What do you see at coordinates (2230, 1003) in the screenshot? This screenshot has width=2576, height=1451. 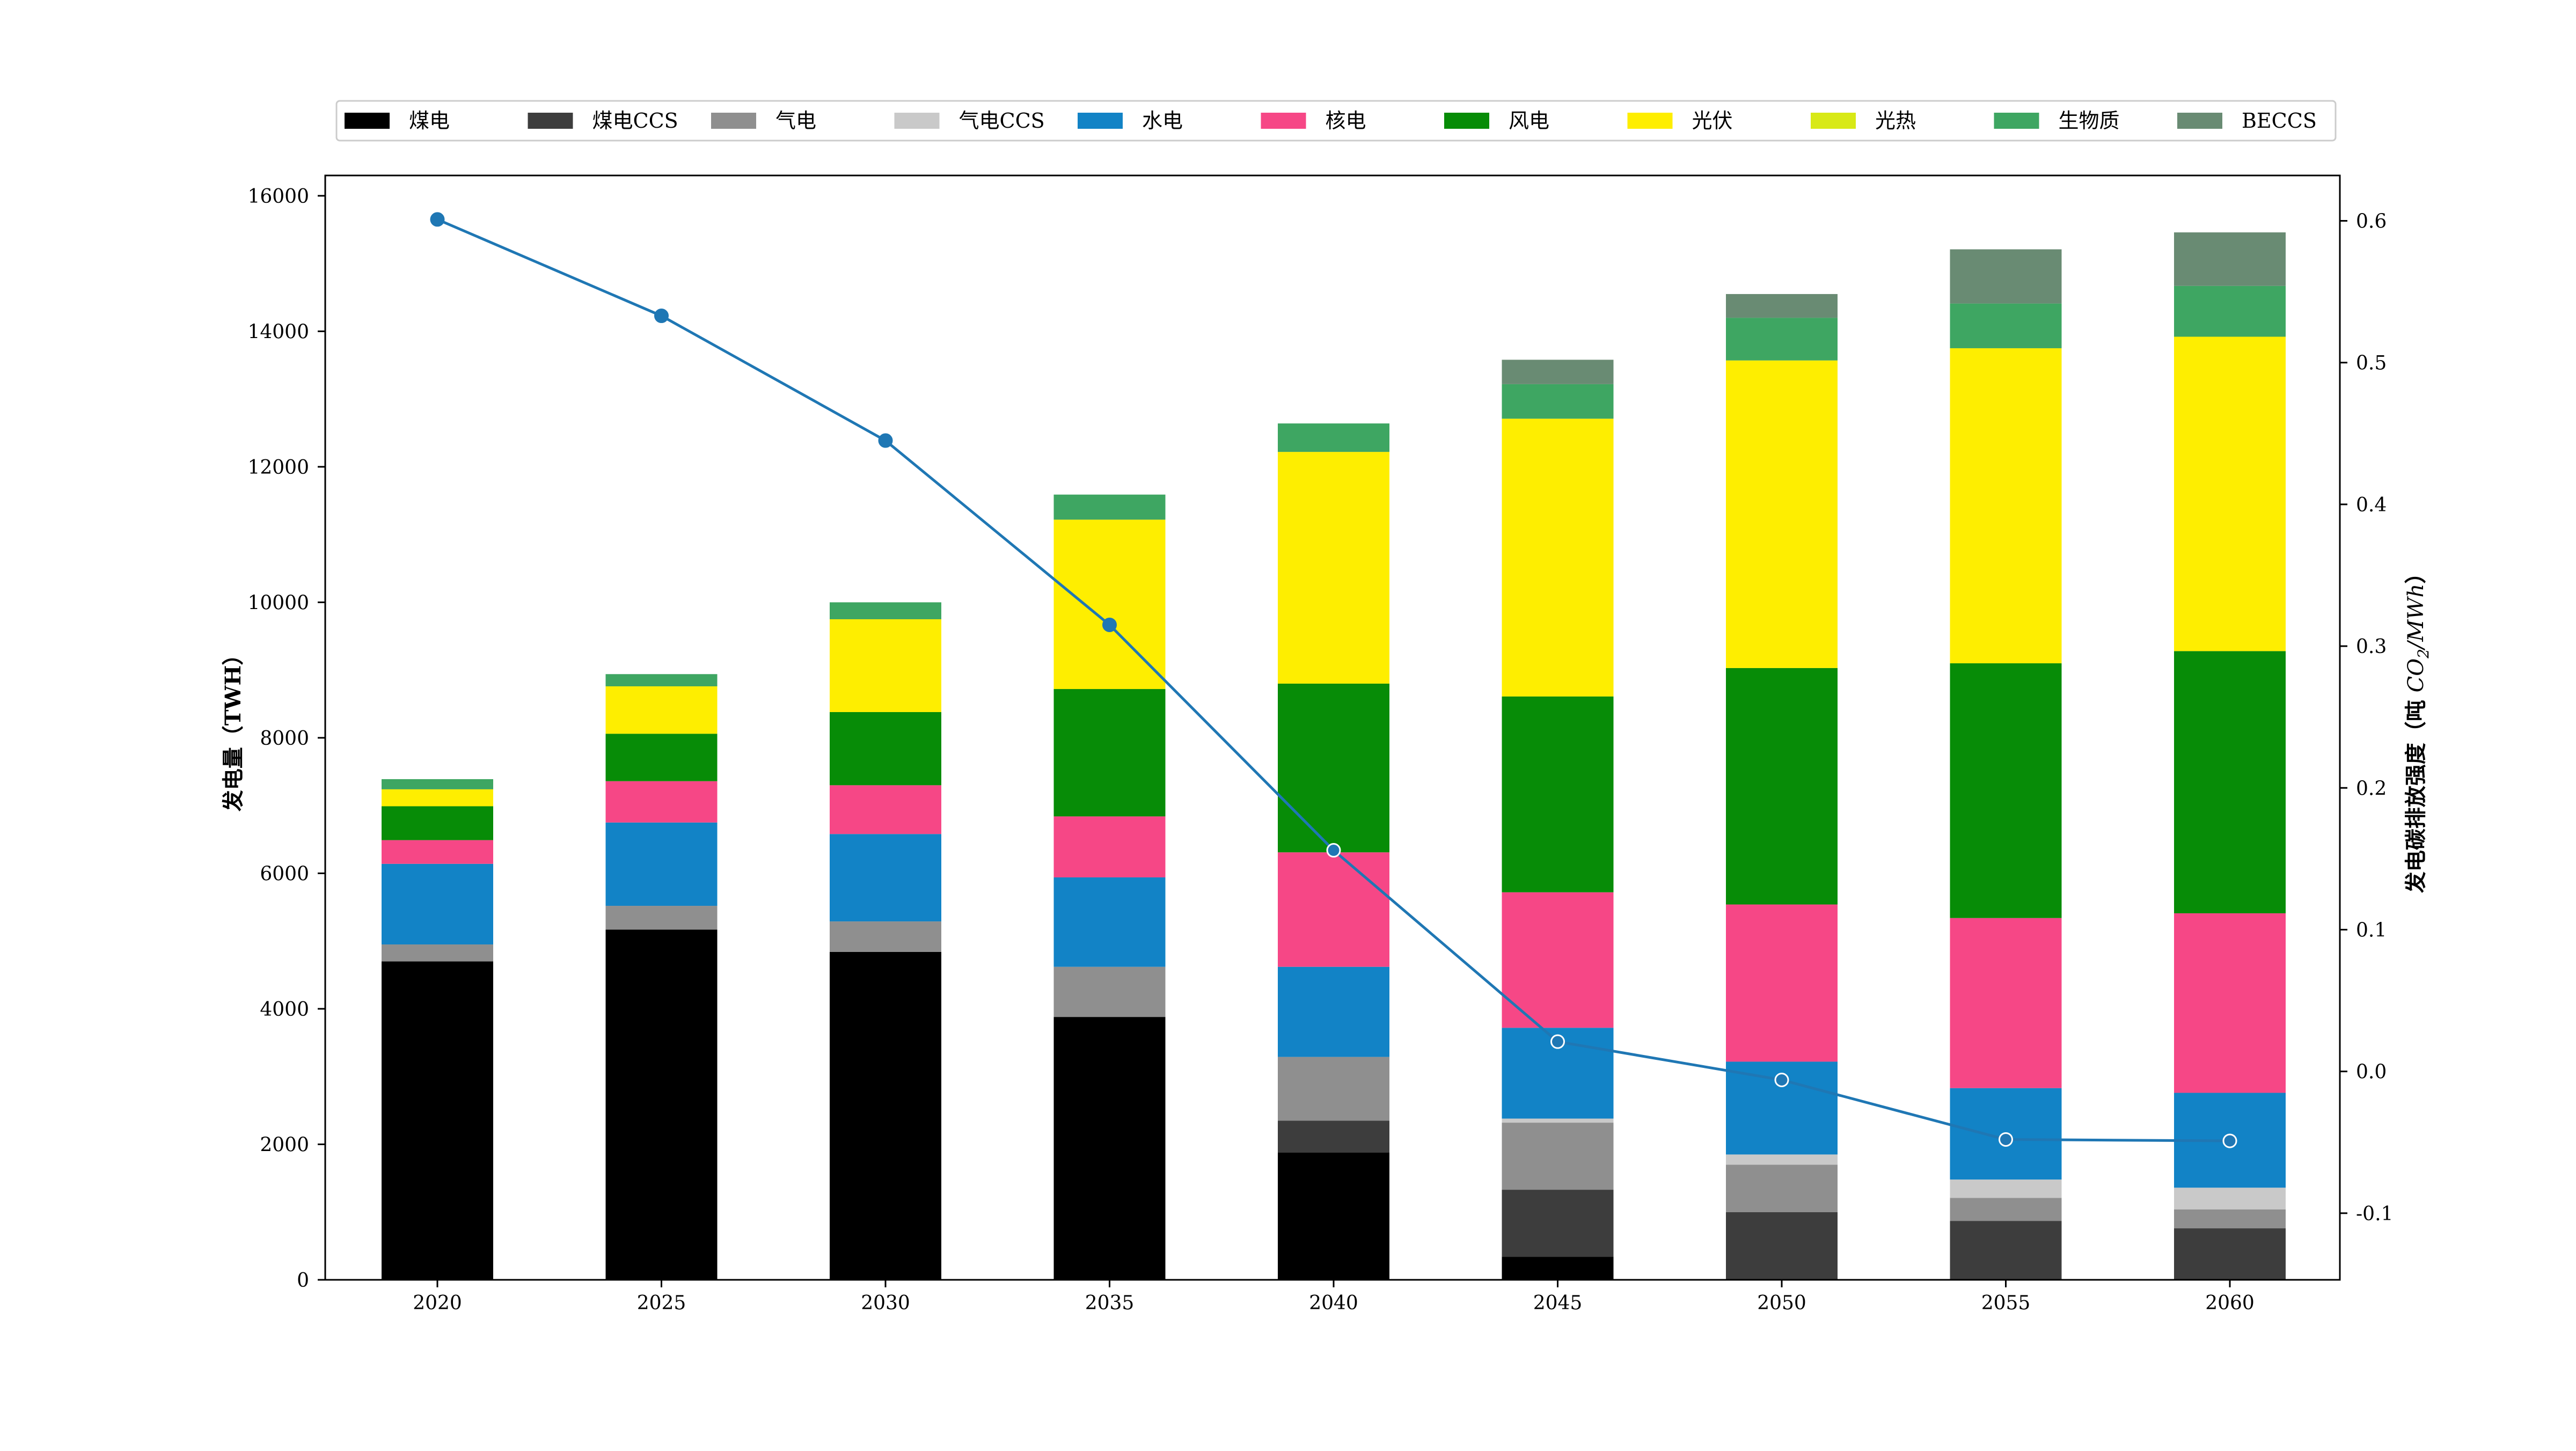 I see `bar-核电-2060` at bounding box center [2230, 1003].